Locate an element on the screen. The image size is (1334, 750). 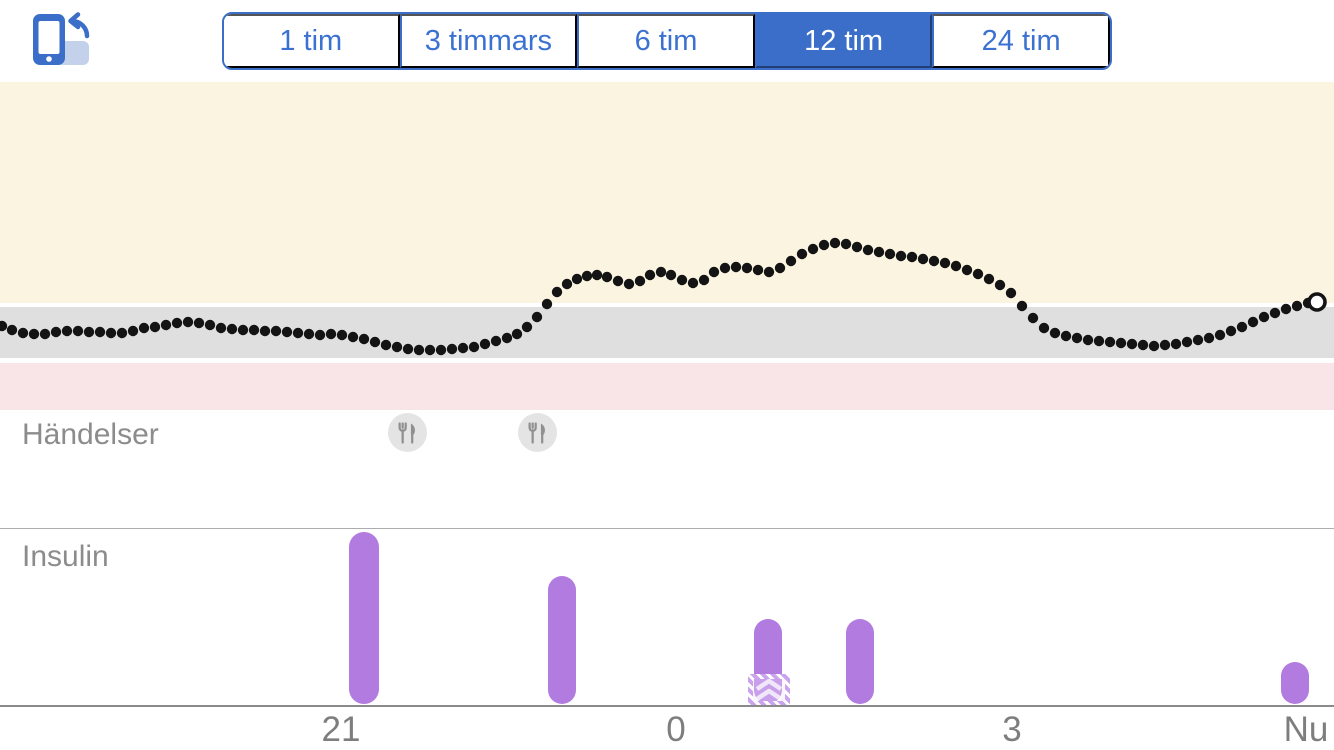
insulin-row-label: Insulin is located at coordinates (65, 556).